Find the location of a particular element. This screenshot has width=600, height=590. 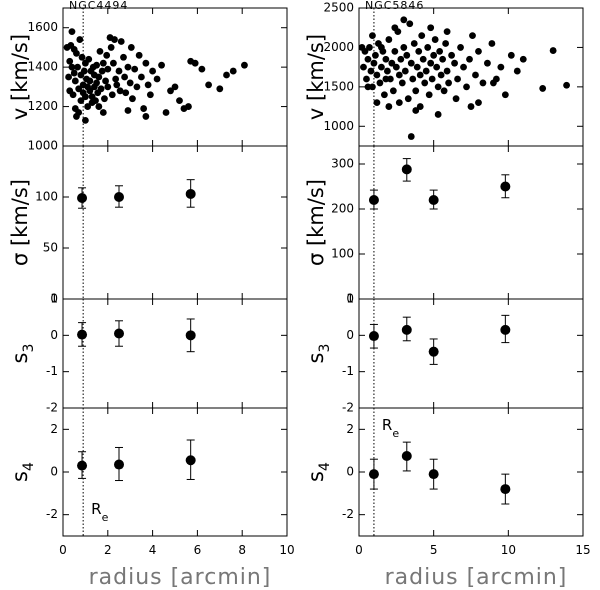

x-tick-label: 0 is located at coordinates (359, 550).